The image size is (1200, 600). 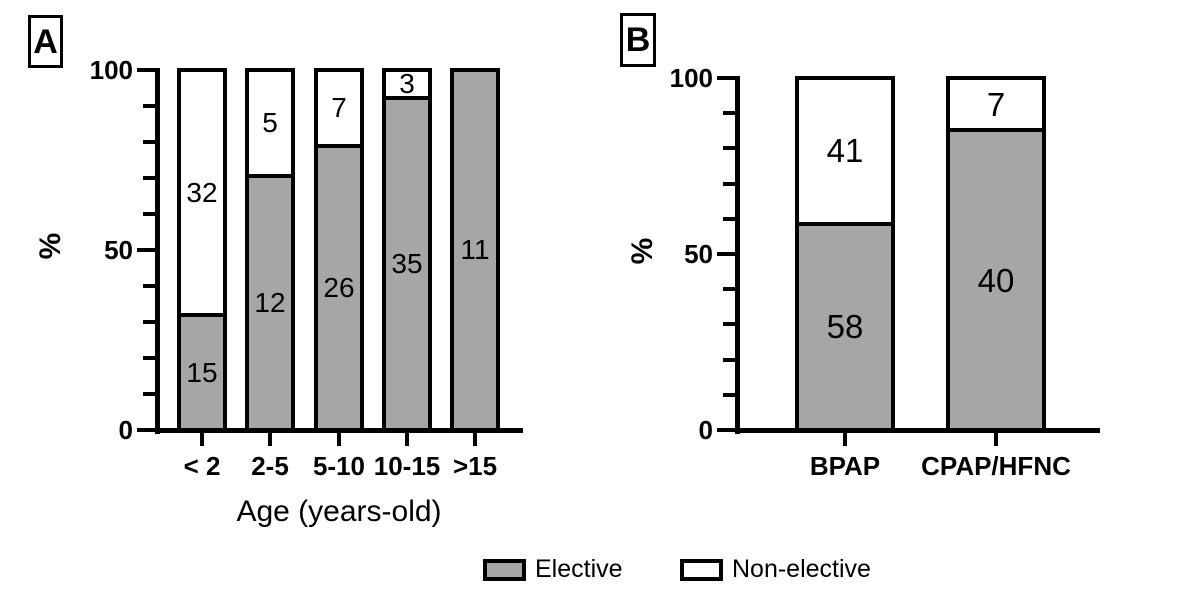 I want to click on bar-segment-value-elective: 12, so click(x=270, y=302).